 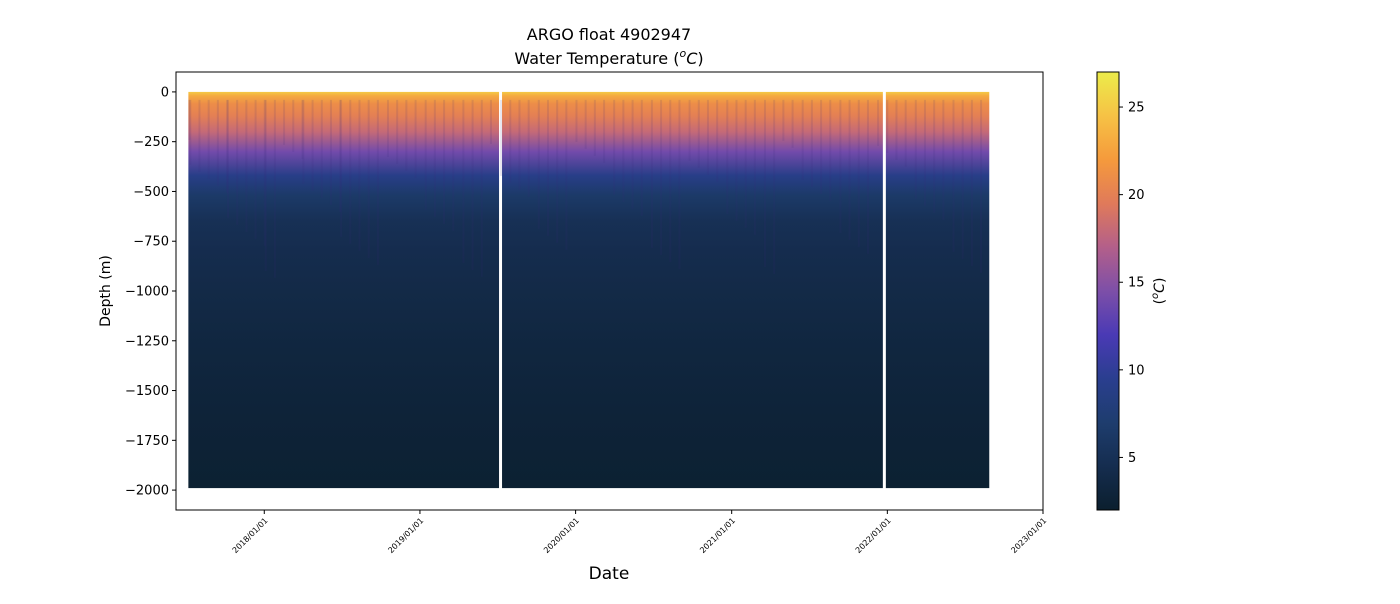 I want to click on colorbar-label-superscript: o, so click(x=1155, y=296).